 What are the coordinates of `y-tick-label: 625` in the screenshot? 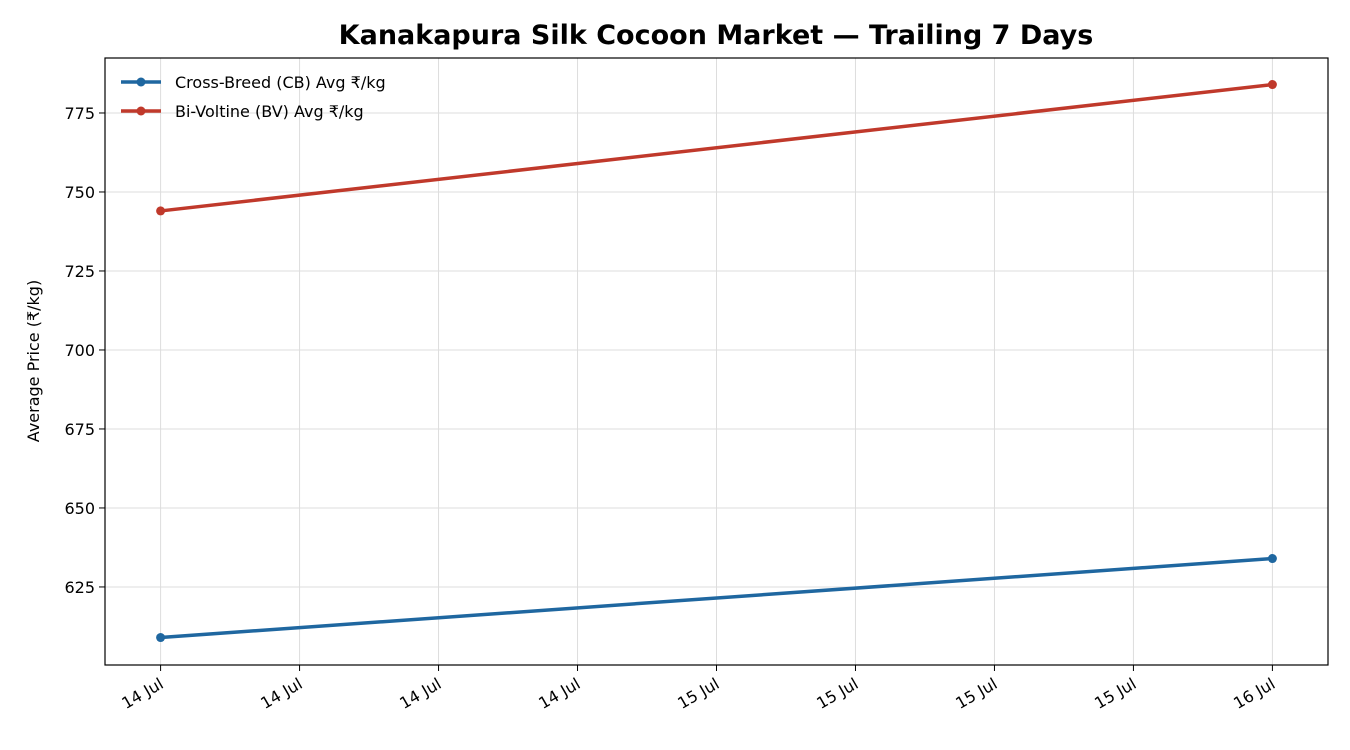 It's located at (79, 587).